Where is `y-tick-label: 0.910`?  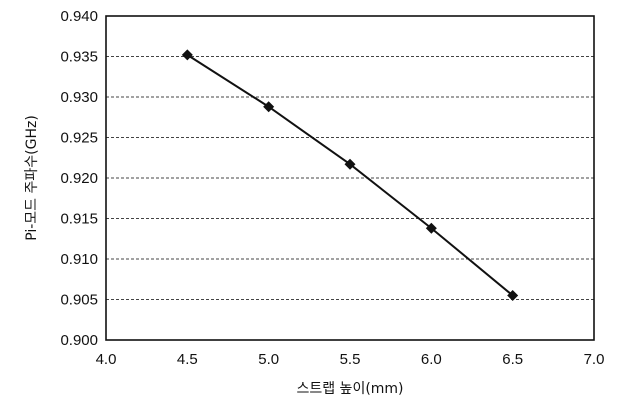
y-tick-label: 0.910 is located at coordinates (79, 259).